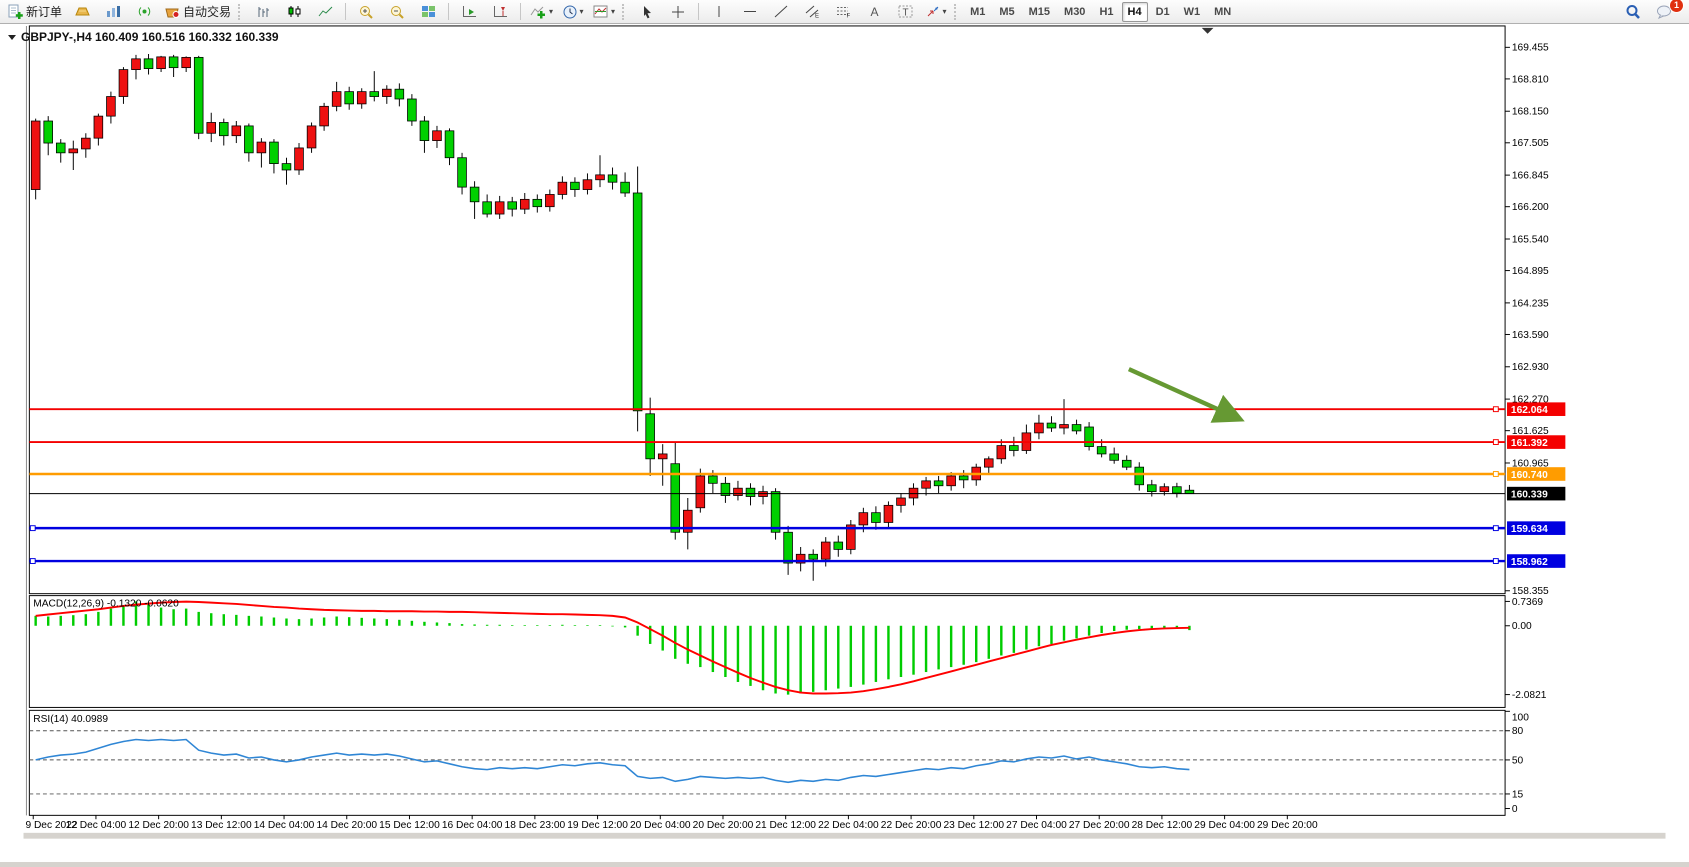 The width and height of the screenshot is (1689, 867). What do you see at coordinates (936, 12) in the screenshot?
I see `arrows-tool-button: ▾` at bounding box center [936, 12].